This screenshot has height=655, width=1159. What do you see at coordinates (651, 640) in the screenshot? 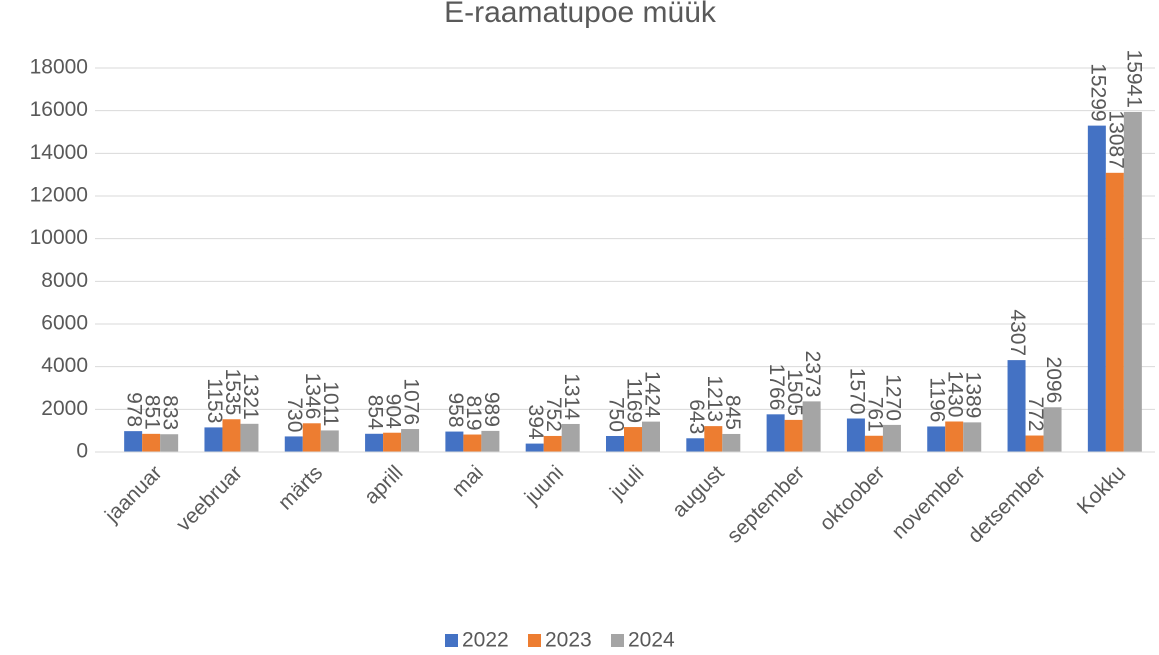
I see `legend-label: 2024` at bounding box center [651, 640].